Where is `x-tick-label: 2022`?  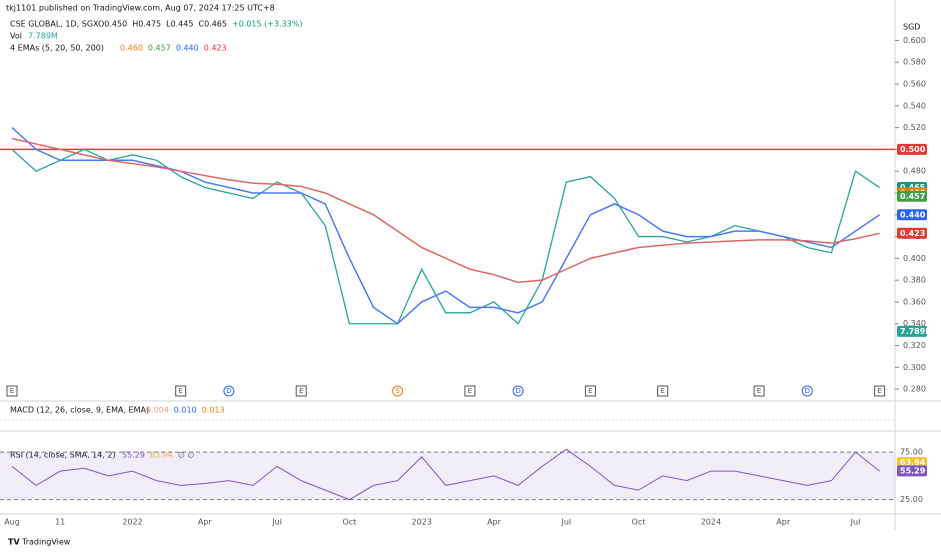 x-tick-label: 2022 is located at coordinates (132, 522).